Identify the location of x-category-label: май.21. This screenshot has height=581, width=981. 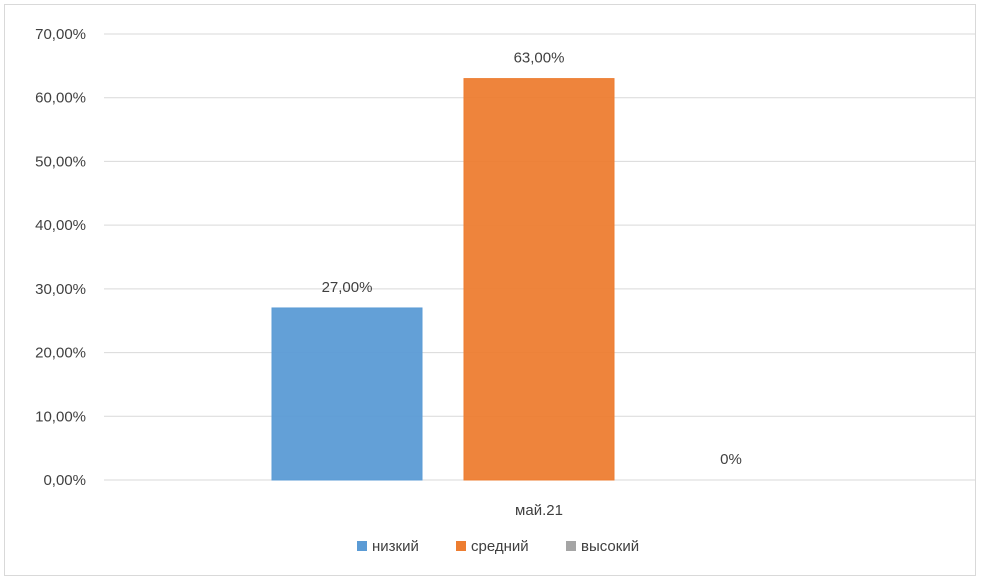
(539, 510).